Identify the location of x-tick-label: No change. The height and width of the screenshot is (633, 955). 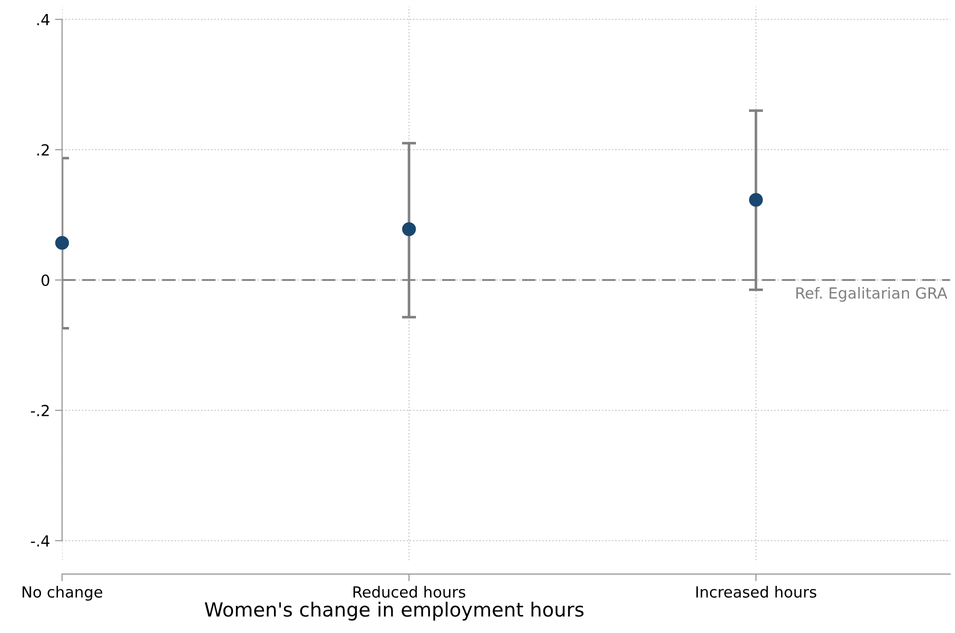
(62, 593).